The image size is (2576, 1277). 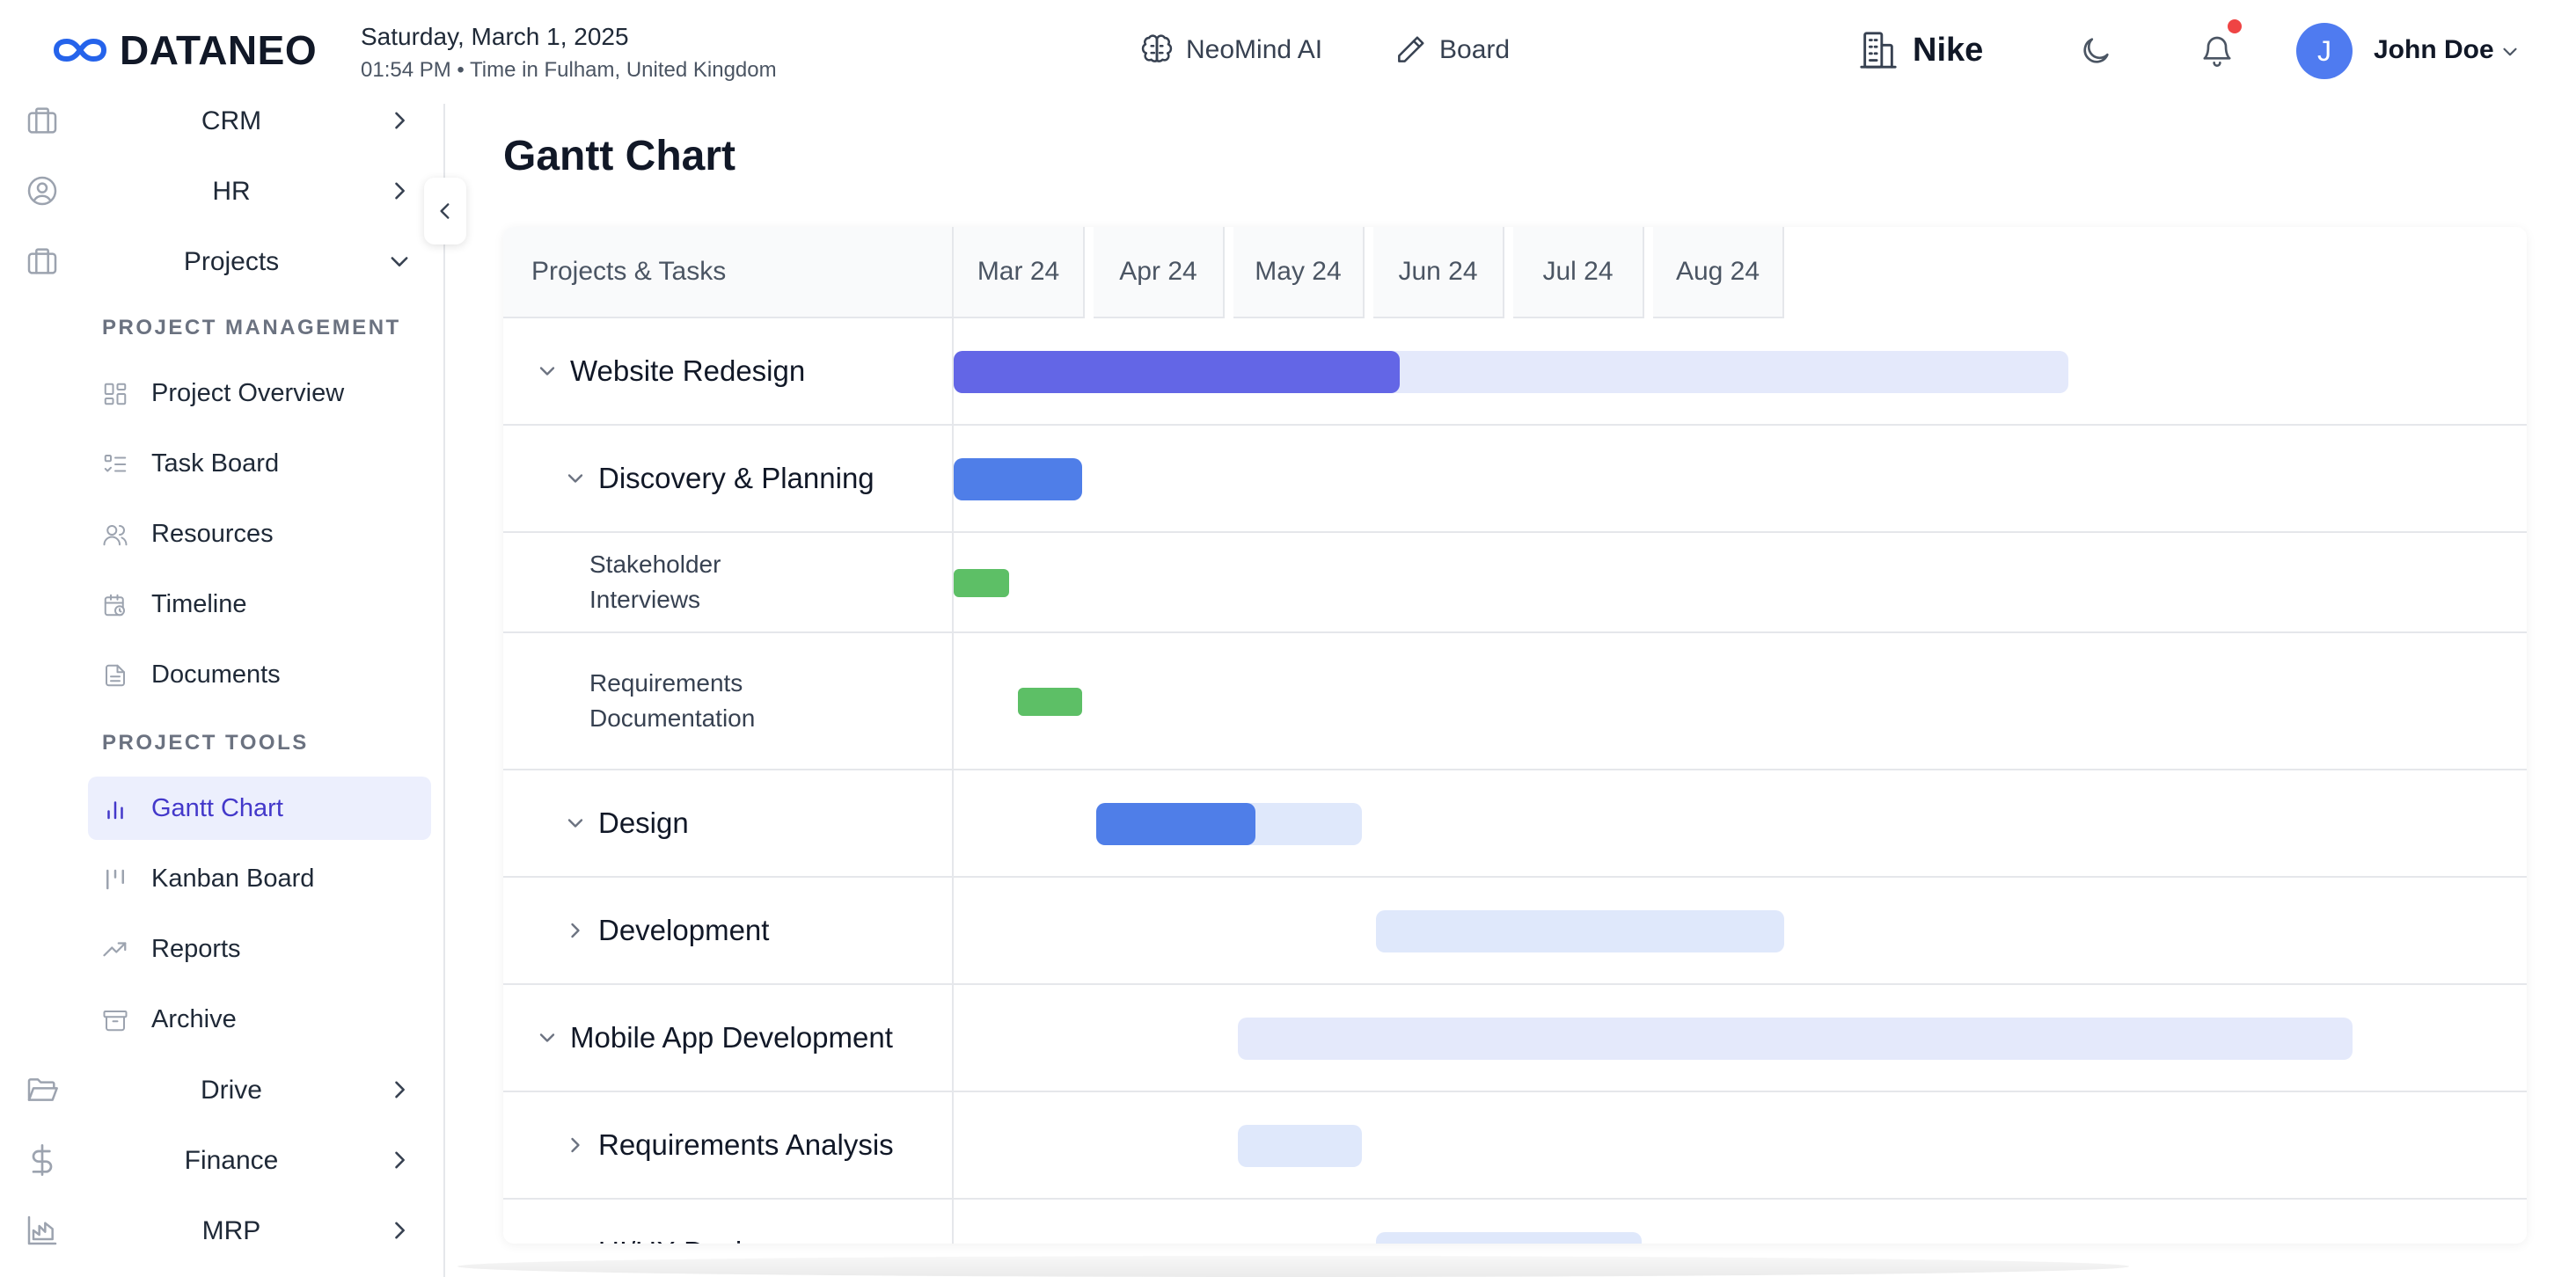 I want to click on board-link: Board, so click(x=1452, y=50).